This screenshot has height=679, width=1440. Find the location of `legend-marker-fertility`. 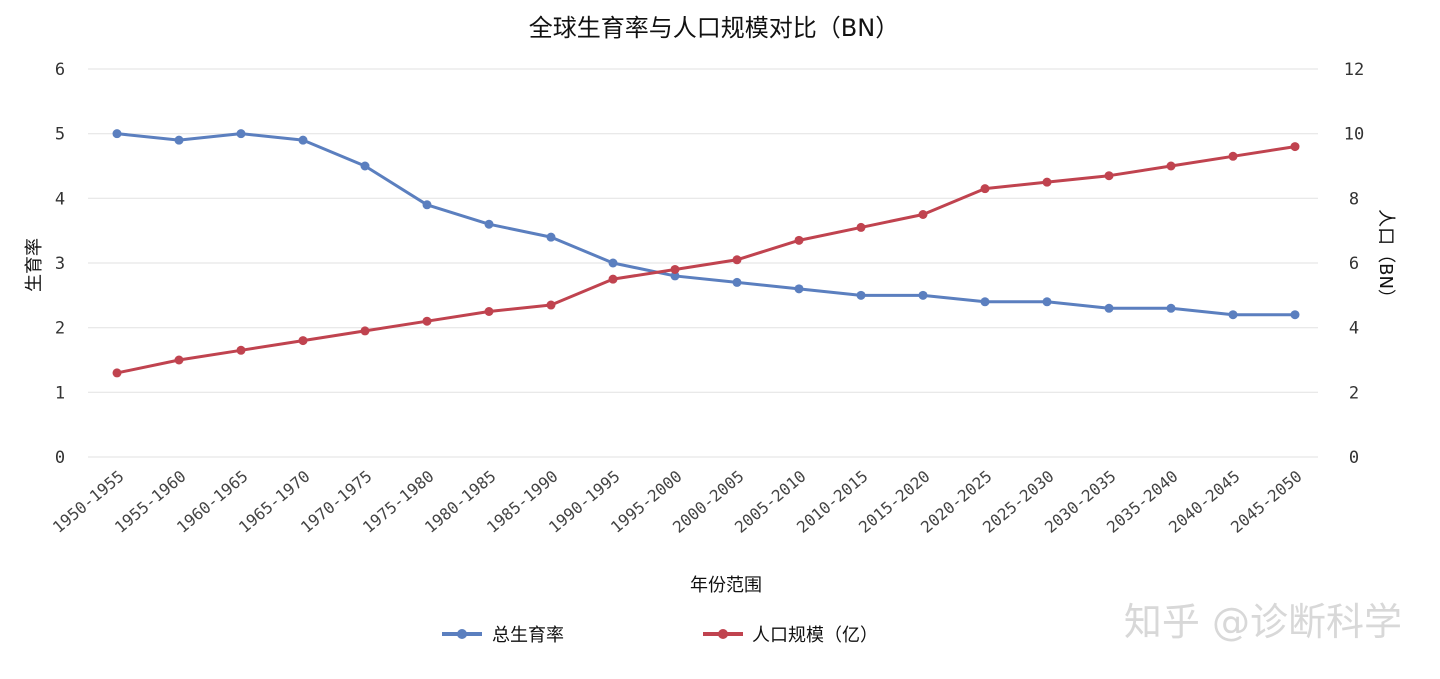

legend-marker-fertility is located at coordinates (462, 634).